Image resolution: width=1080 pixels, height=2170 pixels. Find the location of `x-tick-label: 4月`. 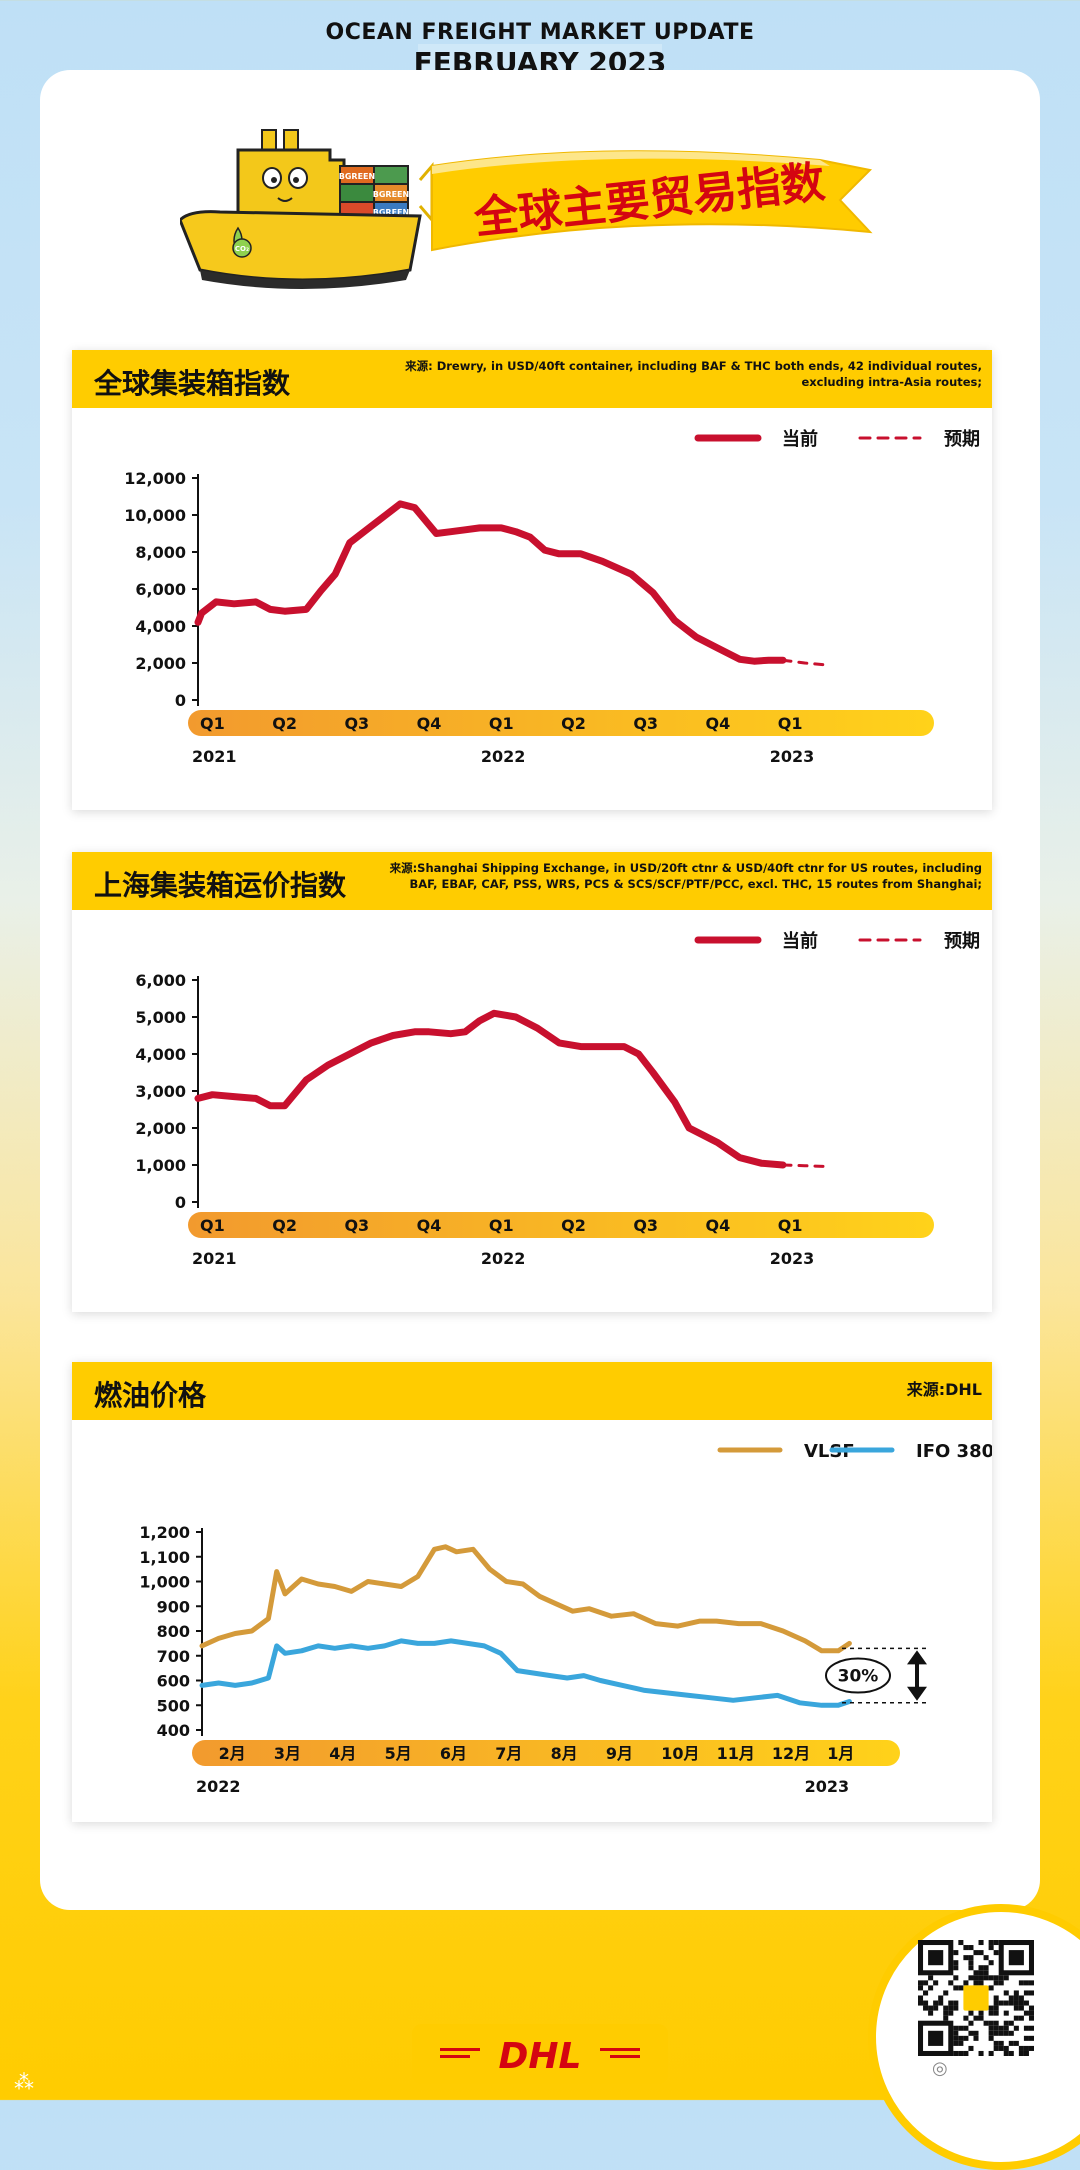

x-tick-label: 4月 is located at coordinates (342, 1753).